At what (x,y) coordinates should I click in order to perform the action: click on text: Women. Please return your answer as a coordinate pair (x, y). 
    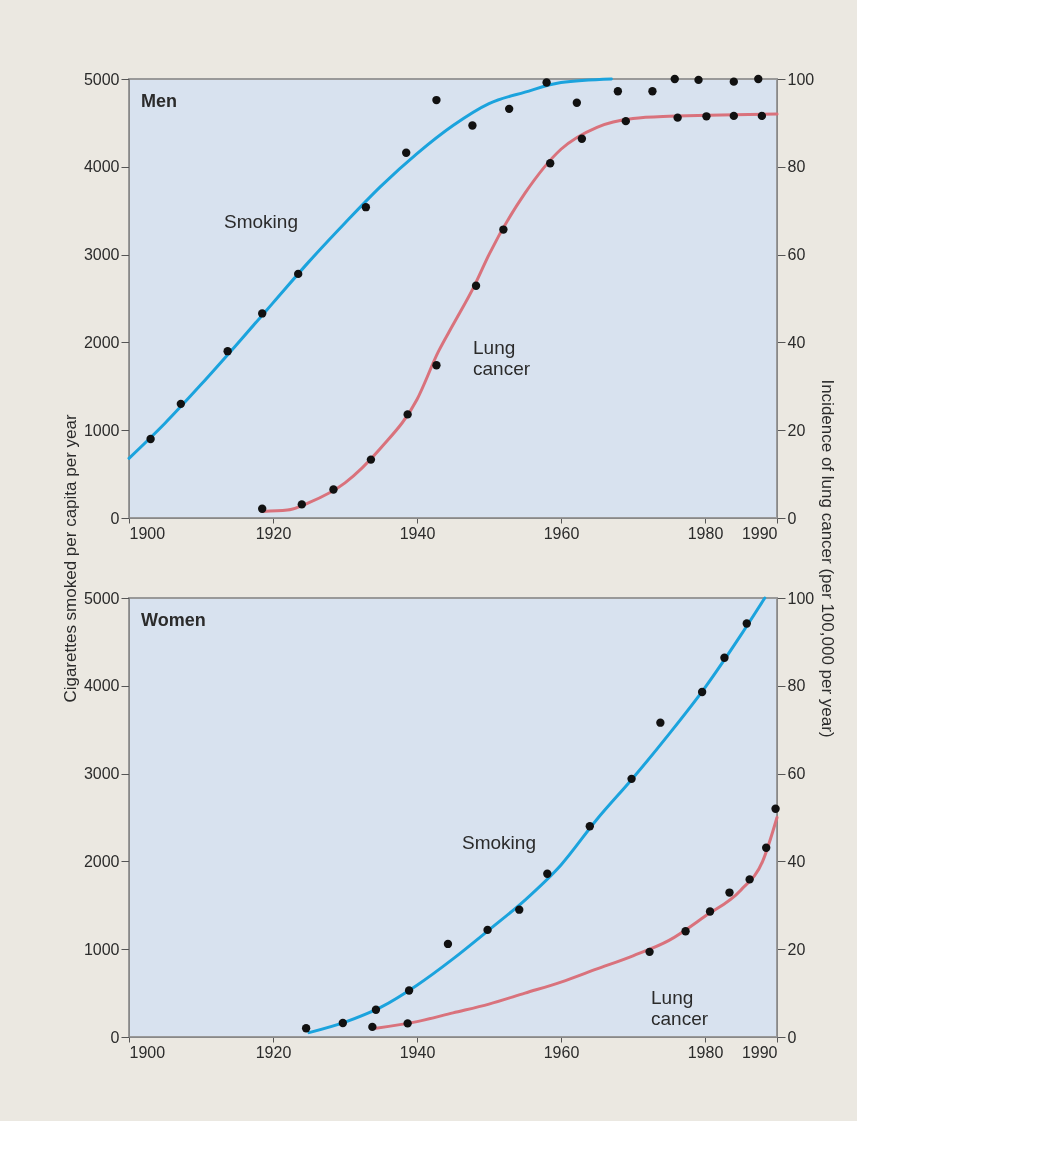
    Looking at the image, I should click on (173, 620).